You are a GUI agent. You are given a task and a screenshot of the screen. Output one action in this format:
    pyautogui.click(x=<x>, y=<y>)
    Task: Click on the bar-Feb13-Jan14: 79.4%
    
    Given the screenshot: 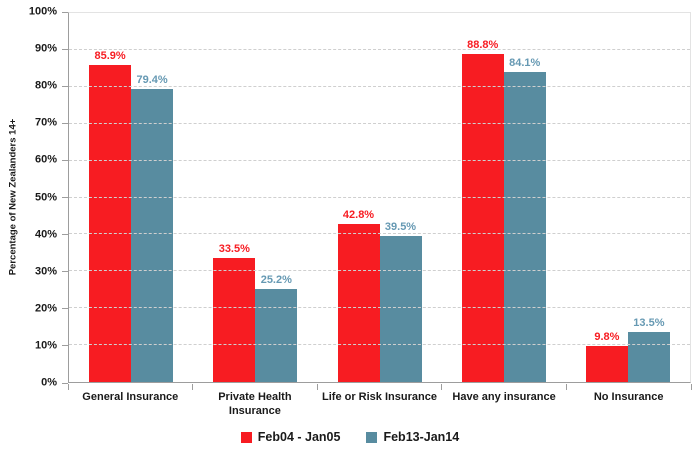 What is the action you would take?
    pyautogui.click(x=152, y=228)
    